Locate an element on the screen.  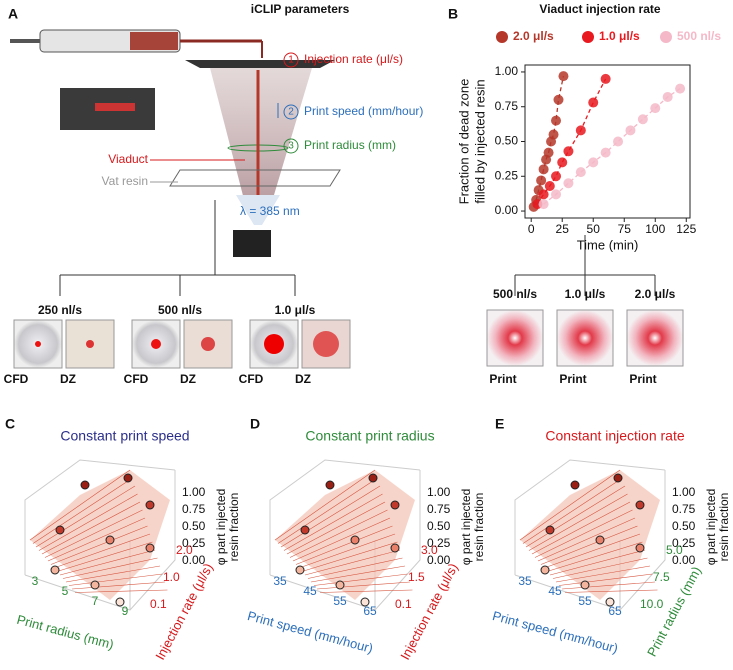
legend-label: 1.0 μl/s is located at coordinates (619, 36).